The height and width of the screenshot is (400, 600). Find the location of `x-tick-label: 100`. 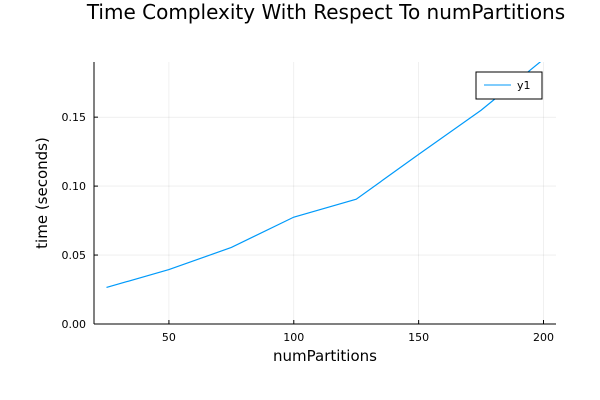

x-tick-label: 100 is located at coordinates (293, 337).